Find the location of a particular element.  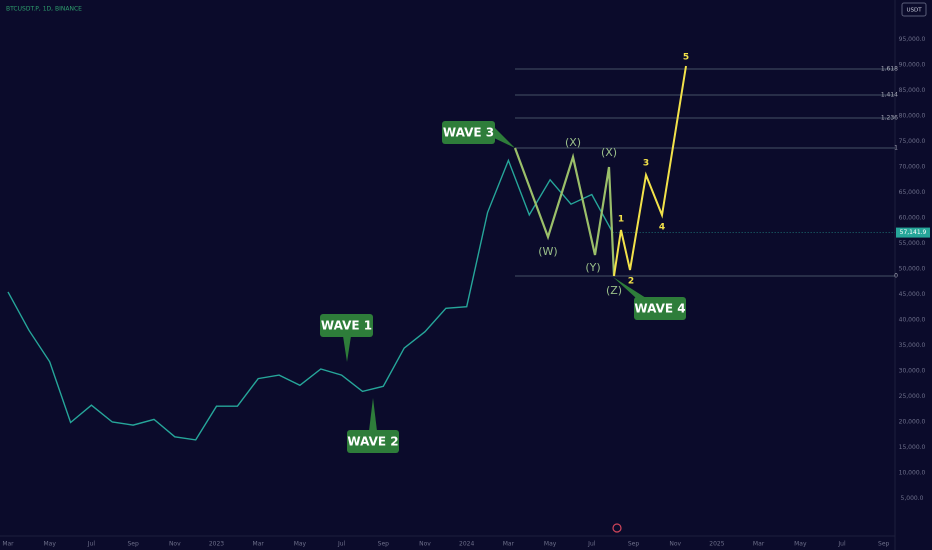

currency-button is located at coordinates (914, 9).